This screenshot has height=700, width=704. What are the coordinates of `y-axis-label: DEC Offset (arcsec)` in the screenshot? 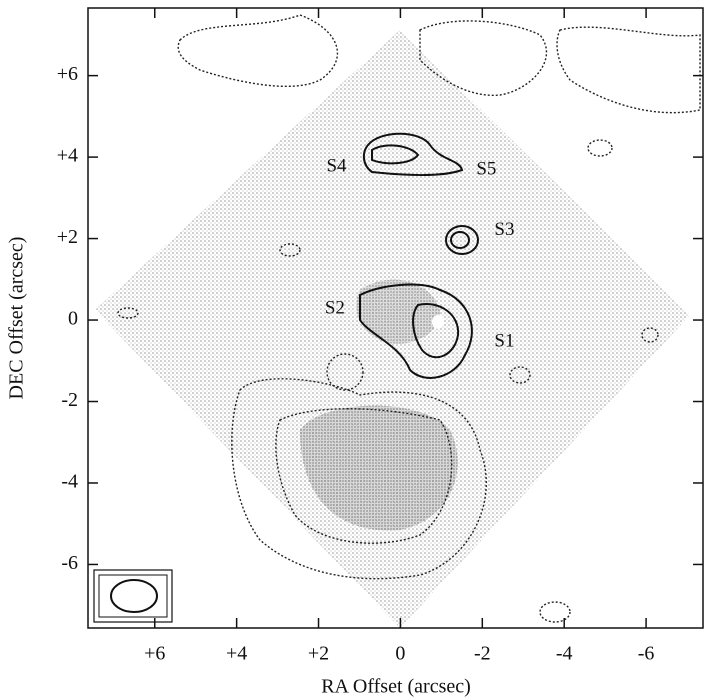 It's located at (17, 318).